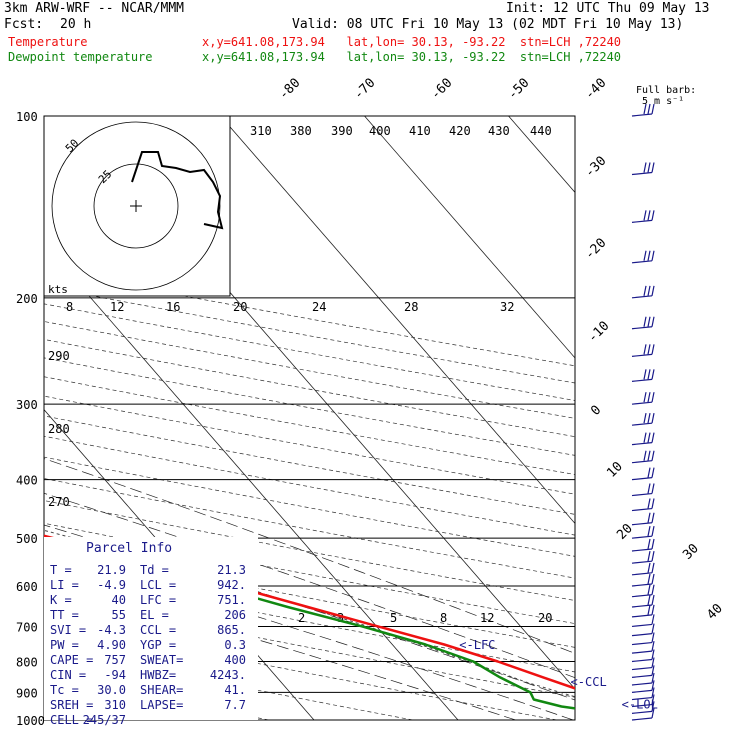 Image resolution: width=740 pixels, height=740 pixels. I want to click on theta-label: 380, so click(301, 131).